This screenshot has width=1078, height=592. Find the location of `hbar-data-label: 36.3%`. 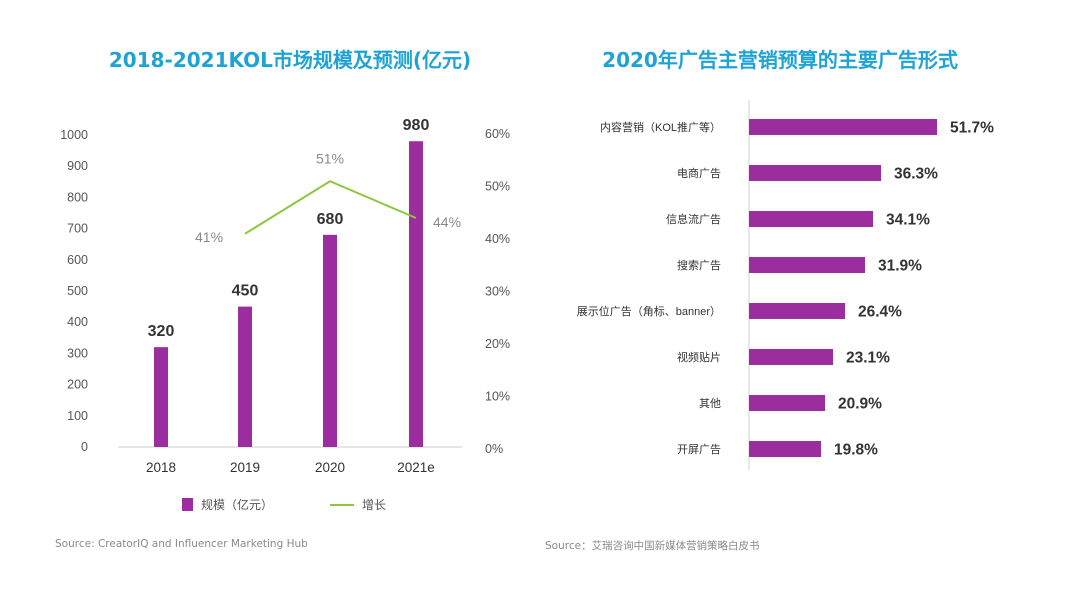

hbar-data-label: 36.3% is located at coordinates (916, 174).